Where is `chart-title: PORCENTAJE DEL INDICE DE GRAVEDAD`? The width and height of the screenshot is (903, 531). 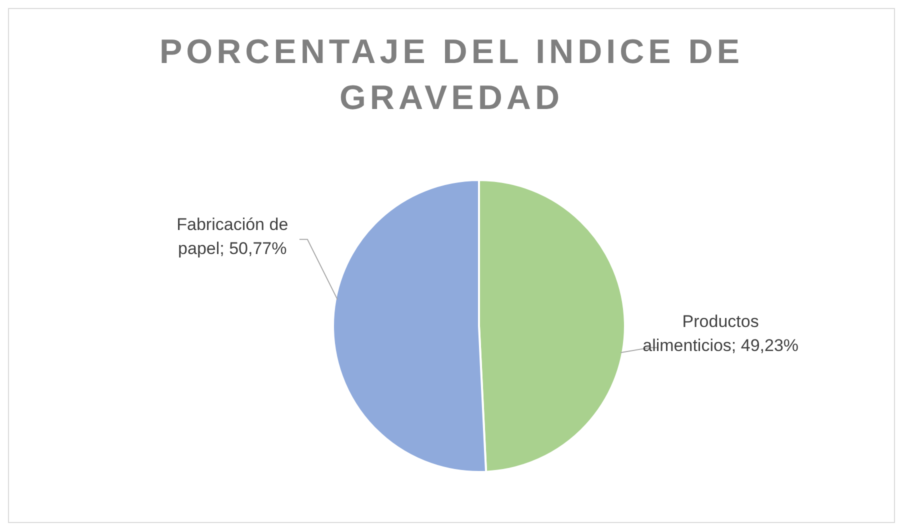
chart-title: PORCENTAJE DEL INDICE DE GRAVEDAD is located at coordinates (451, 75).